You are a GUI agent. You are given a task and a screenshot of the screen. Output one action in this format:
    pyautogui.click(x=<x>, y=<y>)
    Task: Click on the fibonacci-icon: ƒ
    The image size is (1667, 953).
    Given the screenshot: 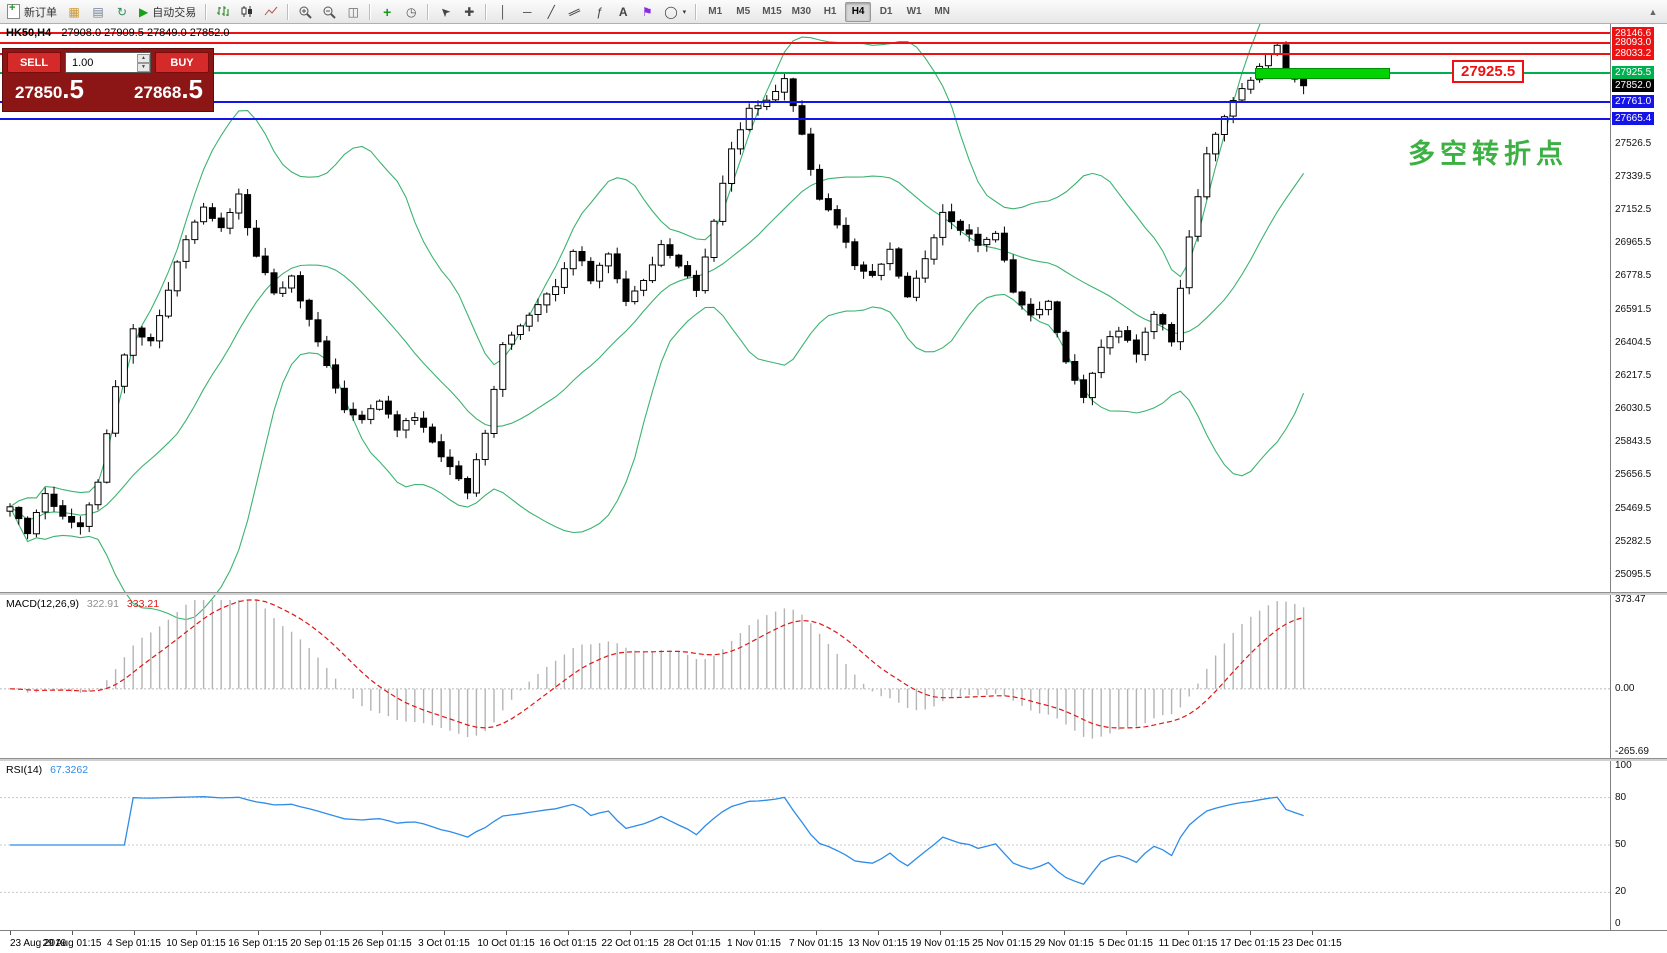 What is the action you would take?
    pyautogui.click(x=599, y=11)
    